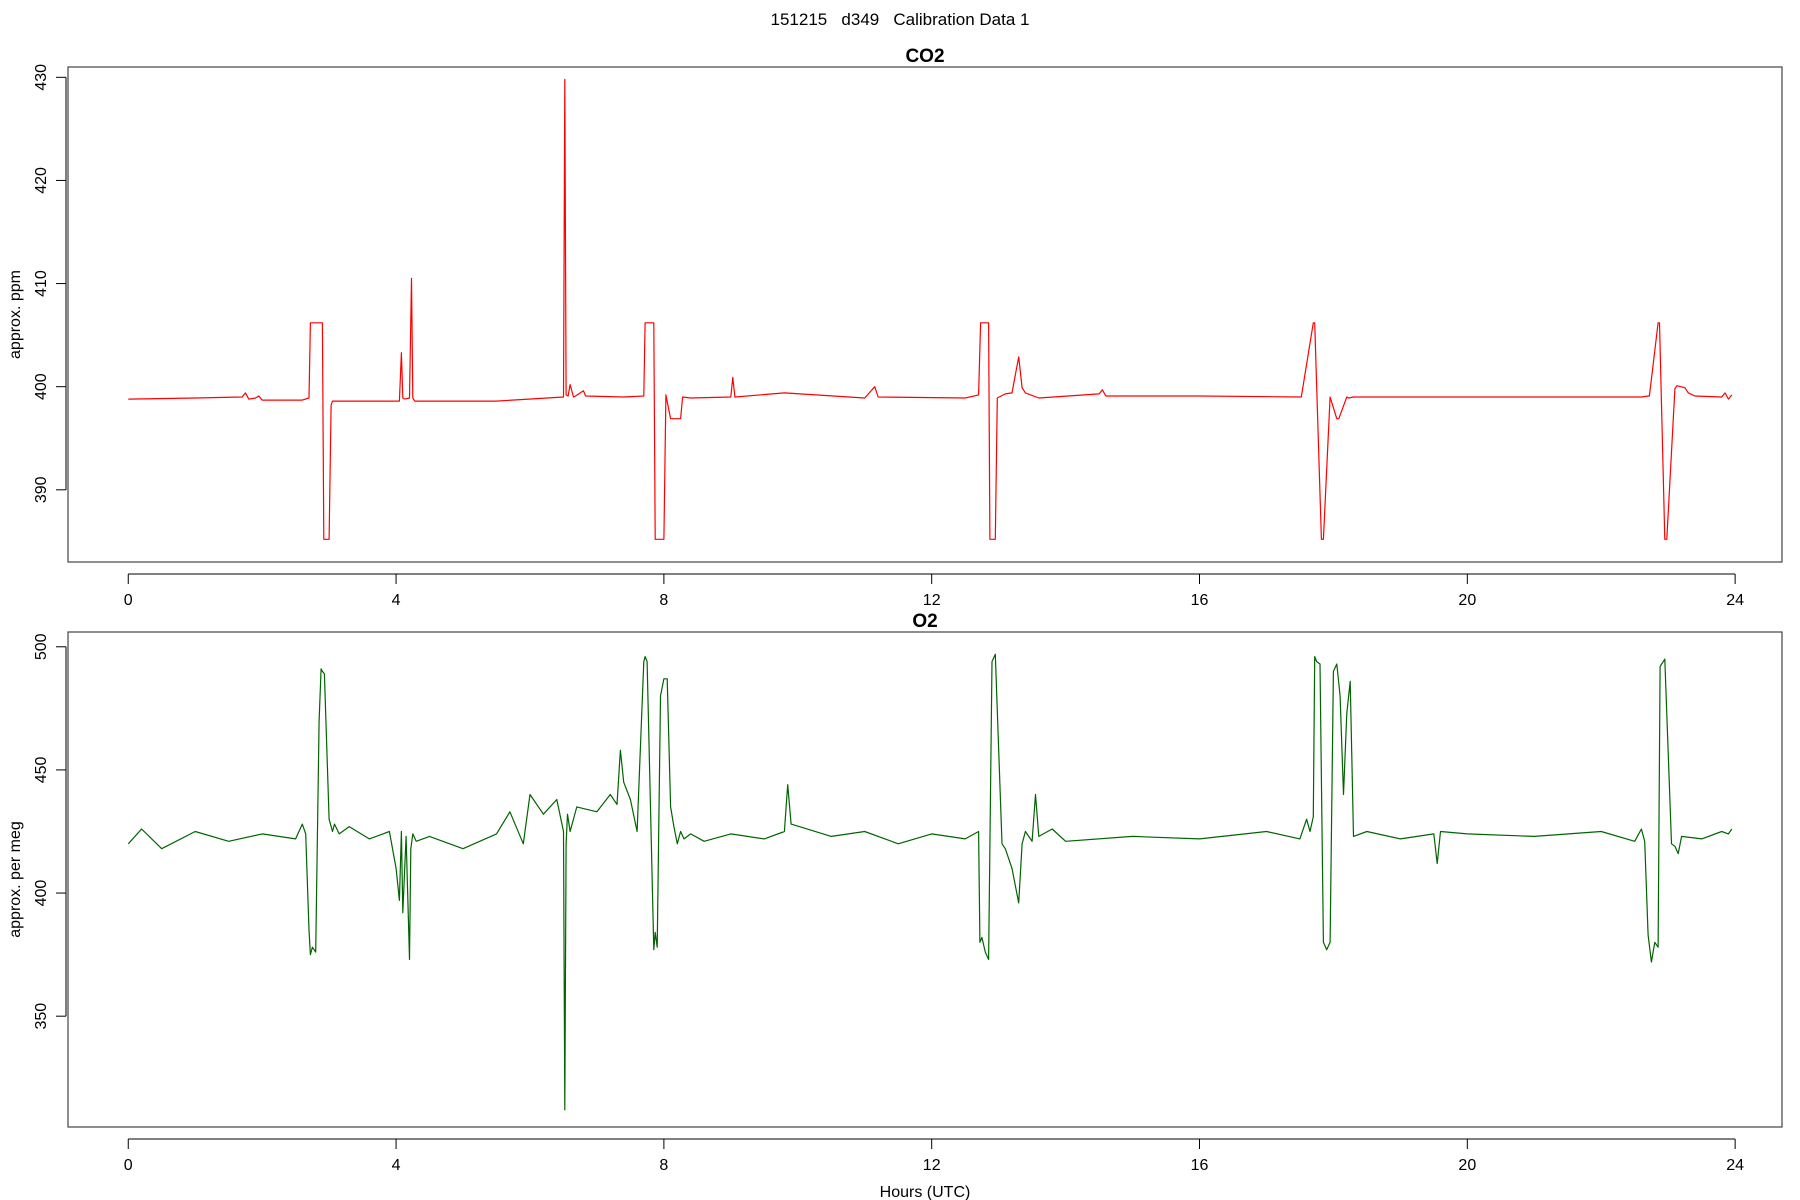 The height and width of the screenshot is (1200, 1800). What do you see at coordinates (1200, 1165) in the screenshot?
I see `o2-x-tick-label: 16` at bounding box center [1200, 1165].